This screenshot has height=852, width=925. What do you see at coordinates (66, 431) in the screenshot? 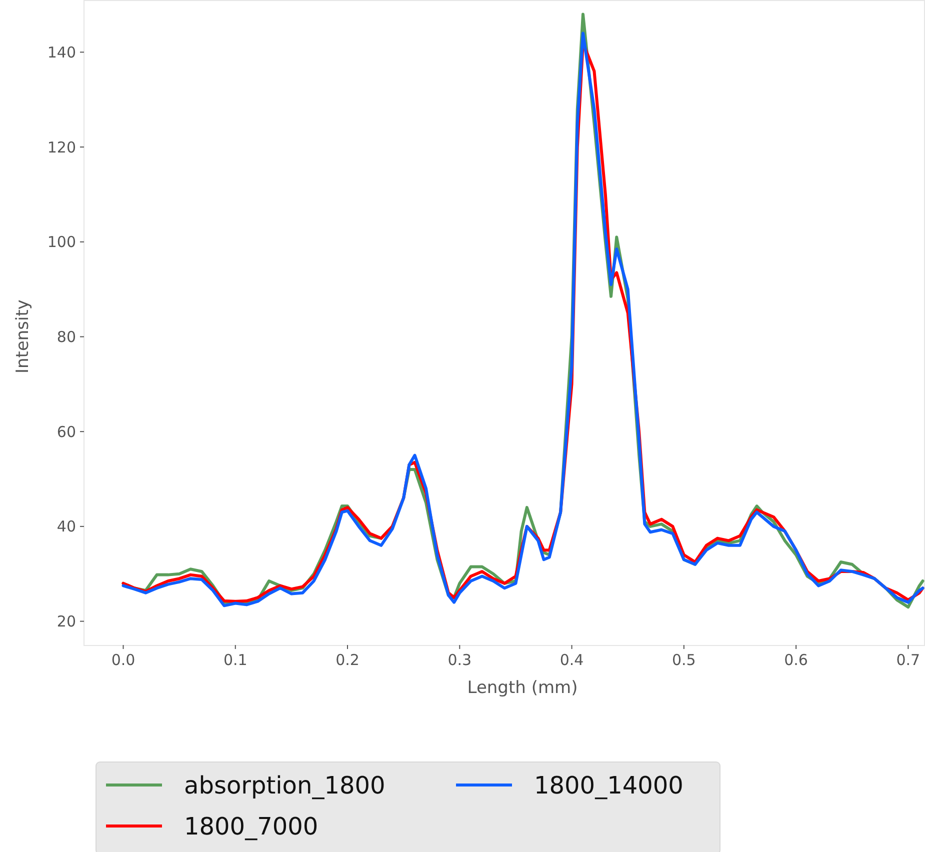
I see `y-tick-label: 60` at bounding box center [66, 431].